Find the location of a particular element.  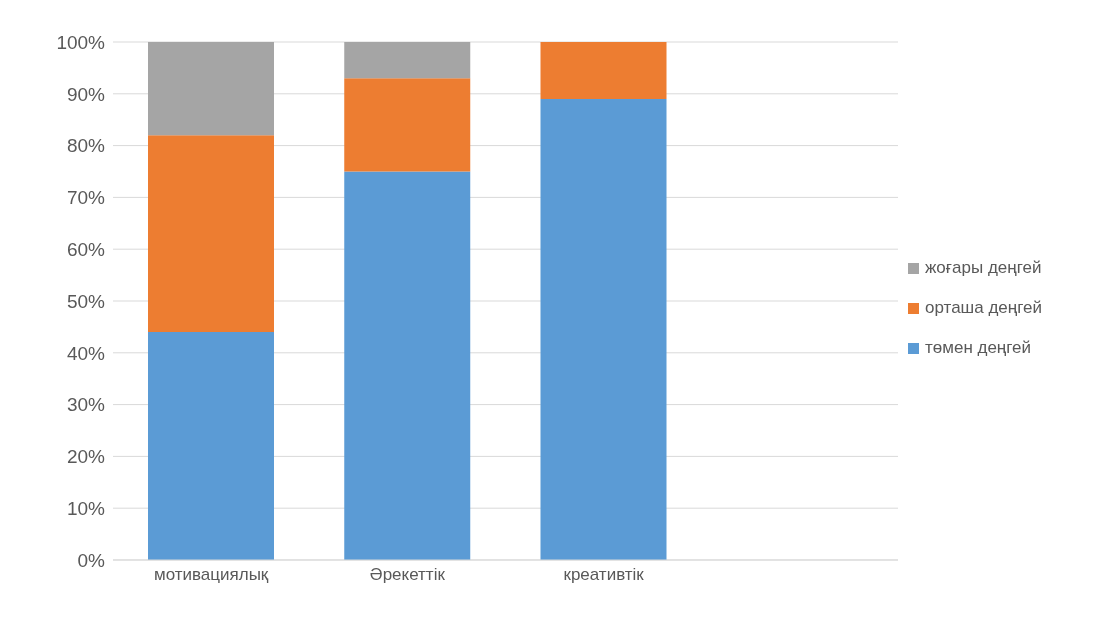

y-tick-label: 30% is located at coordinates (86, 405).